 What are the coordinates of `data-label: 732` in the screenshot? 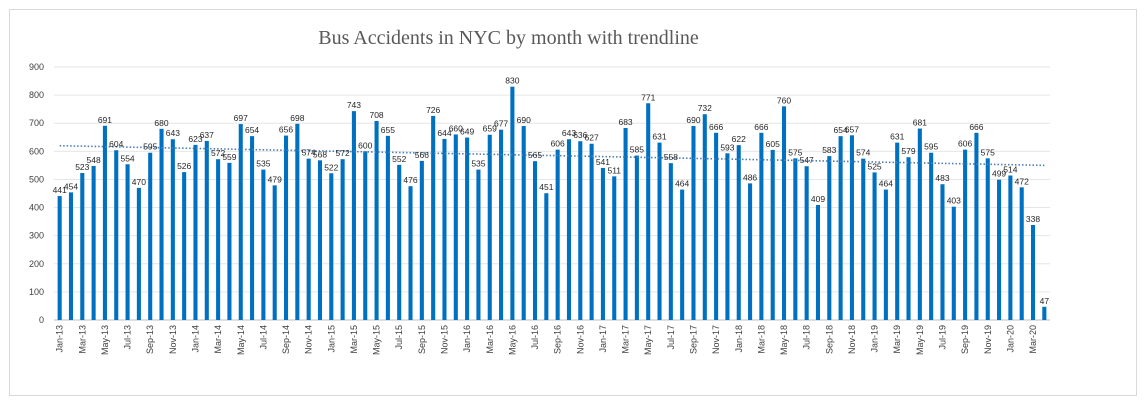 It's located at (705, 108).